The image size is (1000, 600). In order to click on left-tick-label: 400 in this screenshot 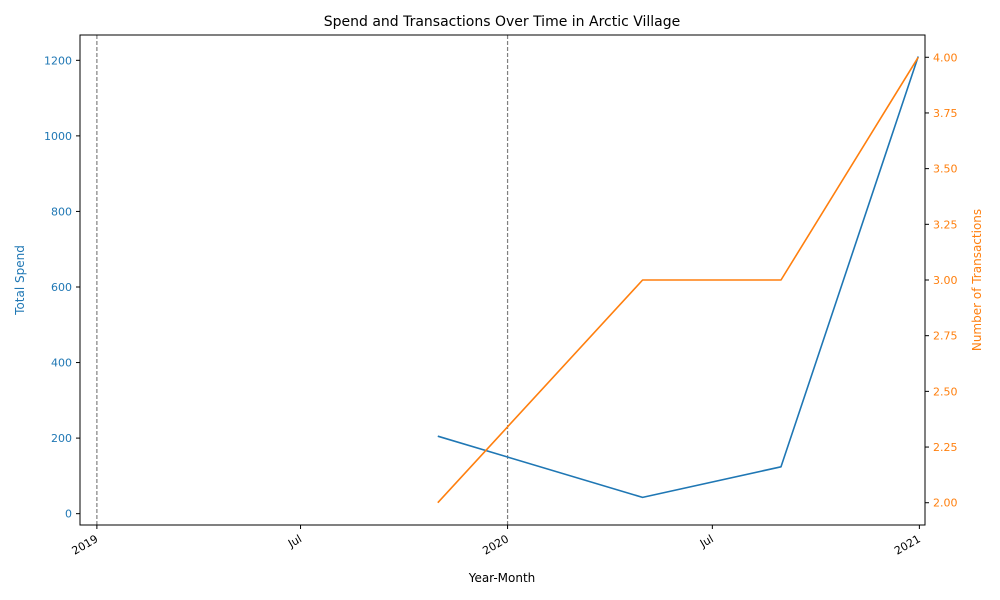, I will do `click(61, 363)`.